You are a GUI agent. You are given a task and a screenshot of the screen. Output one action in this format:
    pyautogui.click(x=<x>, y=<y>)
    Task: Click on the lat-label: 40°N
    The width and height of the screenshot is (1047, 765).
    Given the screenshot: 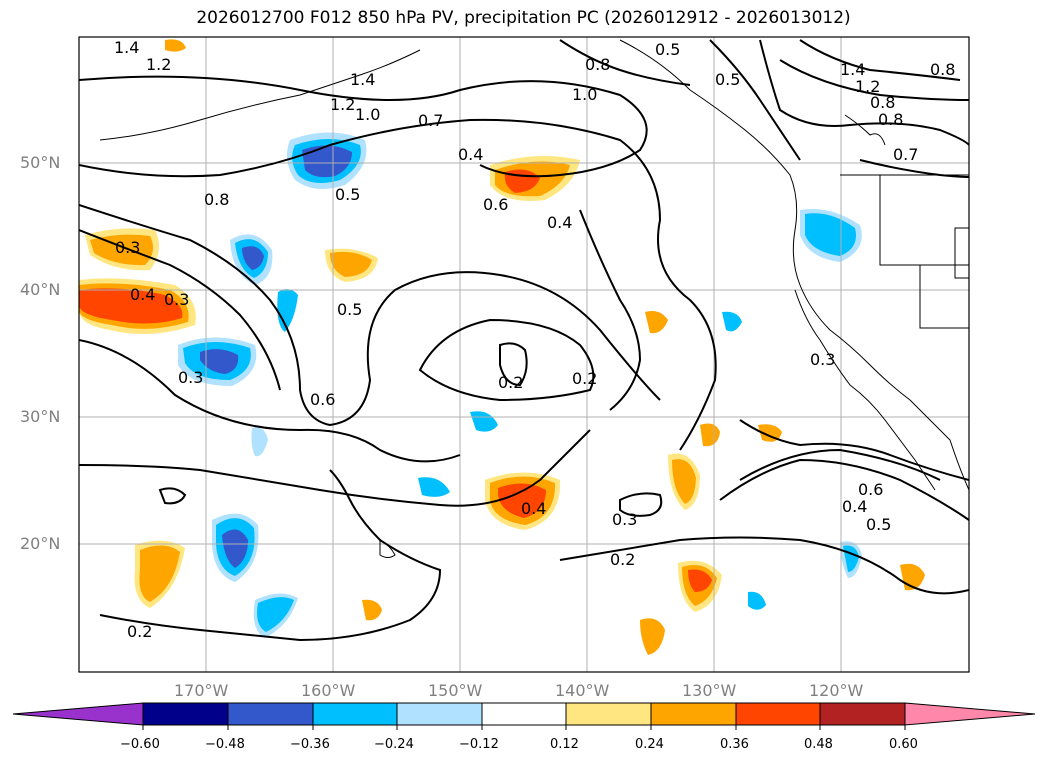 What is the action you would take?
    pyautogui.click(x=40, y=289)
    